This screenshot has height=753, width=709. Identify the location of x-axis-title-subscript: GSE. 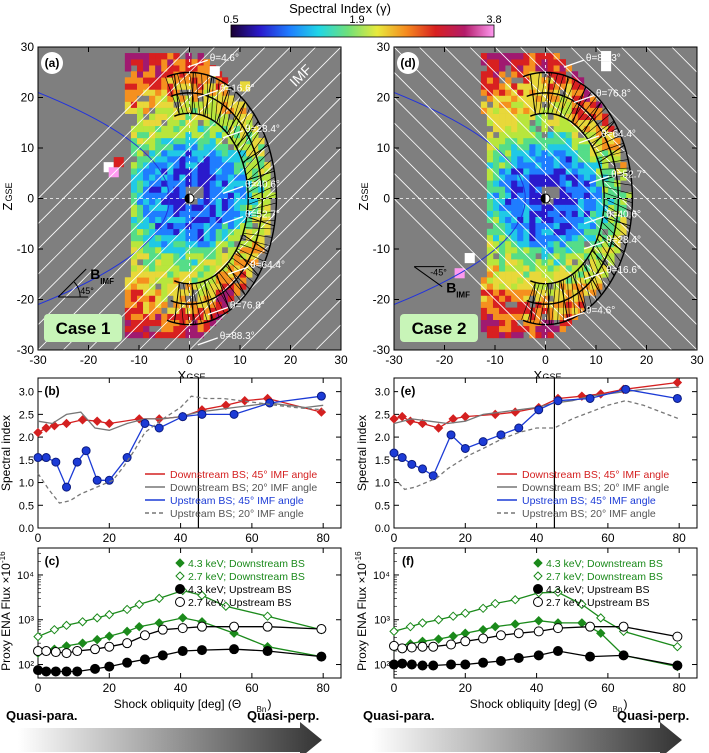
(552, 377).